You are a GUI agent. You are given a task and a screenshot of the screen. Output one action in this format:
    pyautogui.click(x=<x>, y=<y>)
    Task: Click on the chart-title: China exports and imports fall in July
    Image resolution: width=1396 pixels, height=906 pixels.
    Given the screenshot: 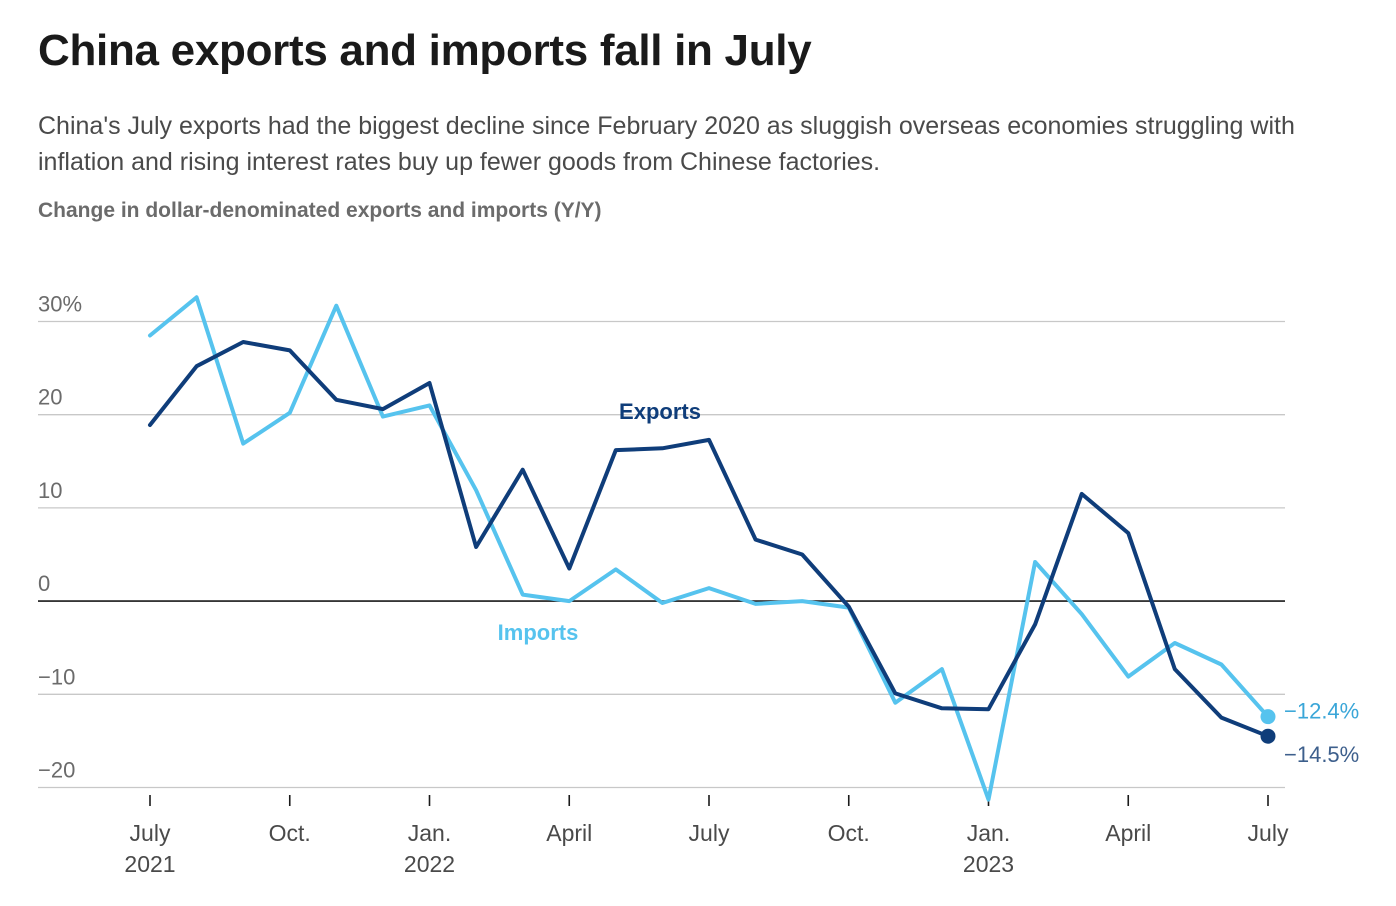 What is the action you would take?
    pyautogui.click(x=425, y=50)
    